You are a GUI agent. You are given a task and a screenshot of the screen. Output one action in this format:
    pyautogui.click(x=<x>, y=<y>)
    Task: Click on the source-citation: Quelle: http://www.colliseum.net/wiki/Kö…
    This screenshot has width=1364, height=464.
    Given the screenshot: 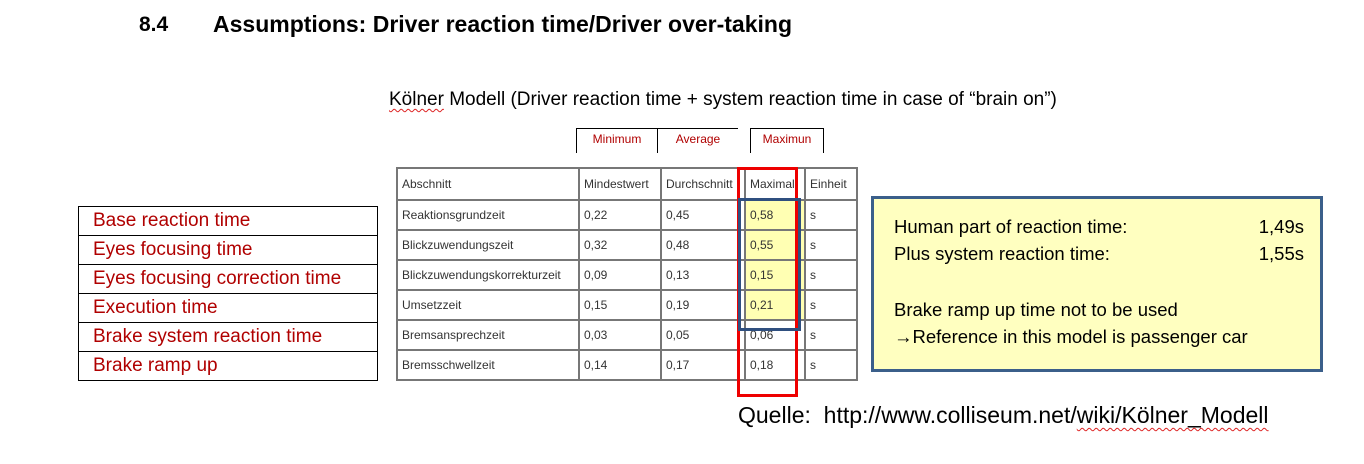 What is the action you would take?
    pyautogui.click(x=1003, y=415)
    